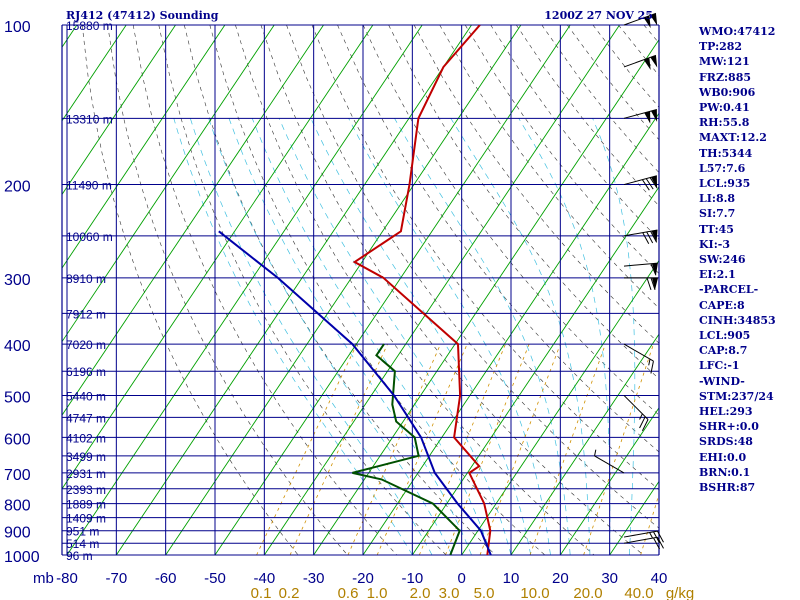 Image resolution: width=800 pixels, height=600 pixels. I want to click on height-label: 2931 m, so click(86, 474).